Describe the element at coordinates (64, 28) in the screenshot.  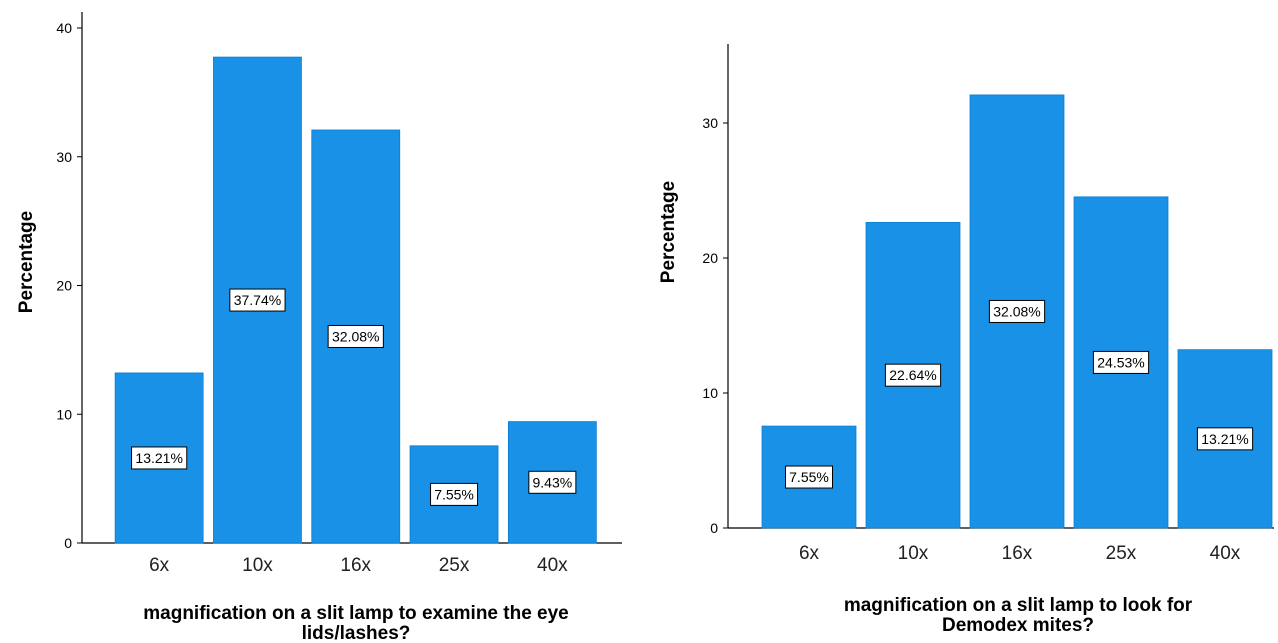
I see `y-tick-label: 40` at that location.